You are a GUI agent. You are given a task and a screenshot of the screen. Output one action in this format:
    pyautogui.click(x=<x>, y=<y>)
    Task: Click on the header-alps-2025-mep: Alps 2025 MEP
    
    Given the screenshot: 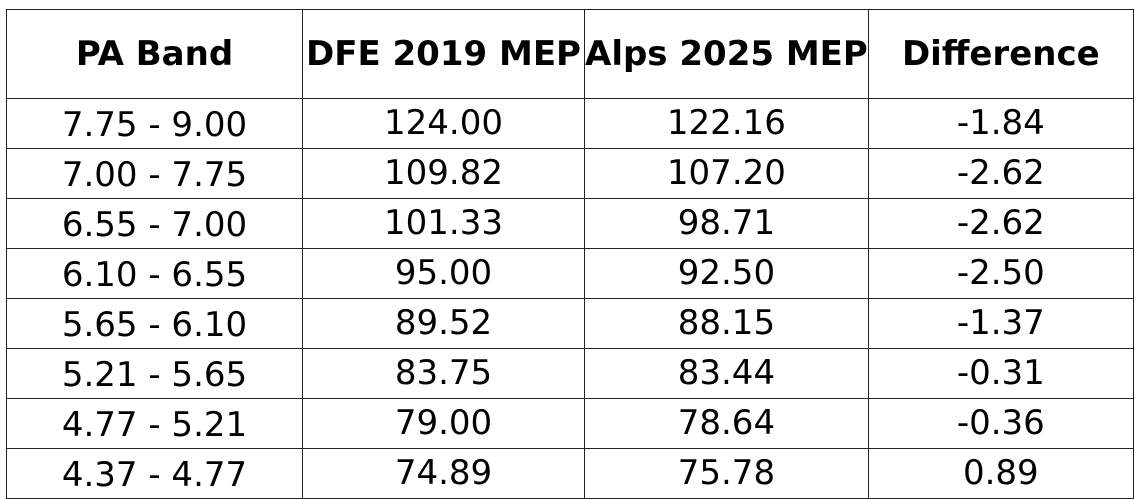 What is the action you would take?
    pyautogui.click(x=726, y=54)
    